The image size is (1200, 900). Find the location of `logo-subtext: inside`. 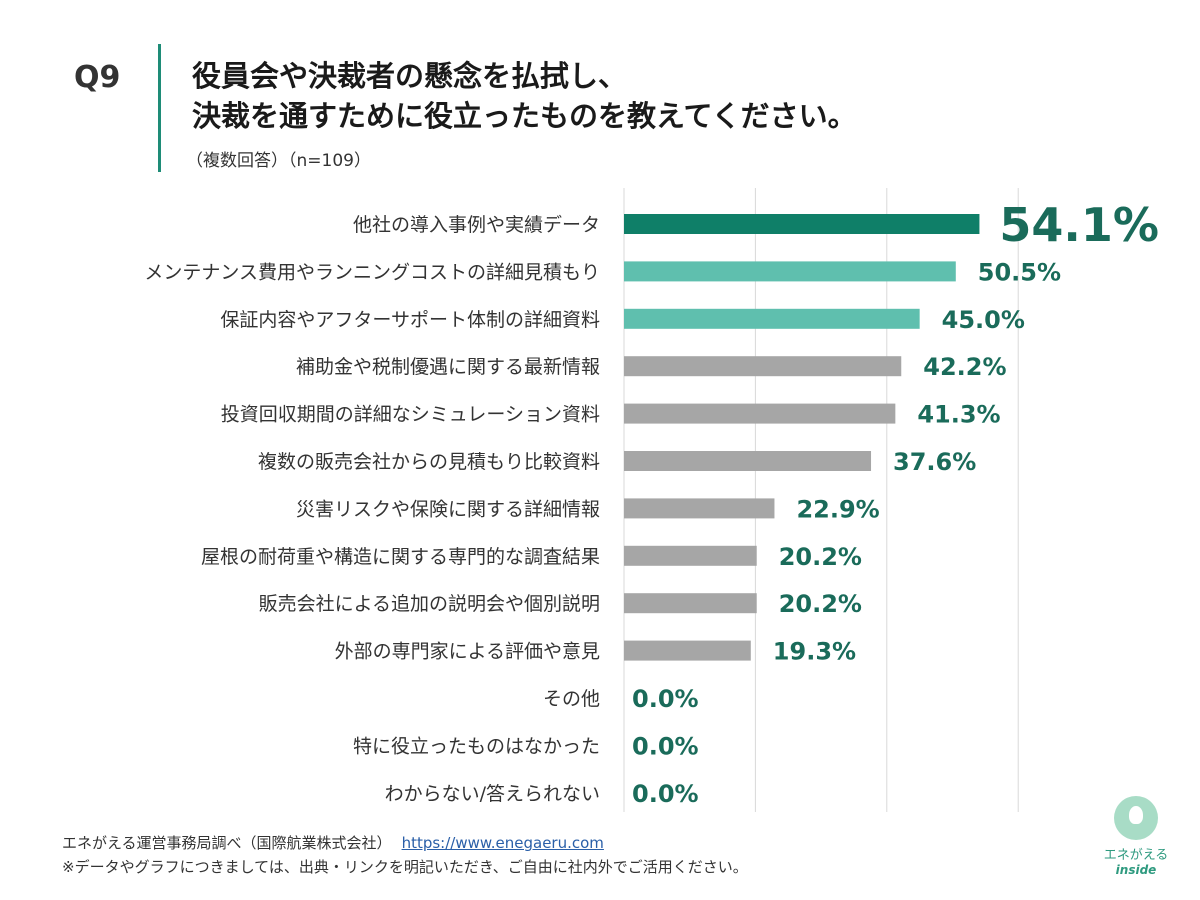

logo-subtext: inside is located at coordinates (1136, 870).